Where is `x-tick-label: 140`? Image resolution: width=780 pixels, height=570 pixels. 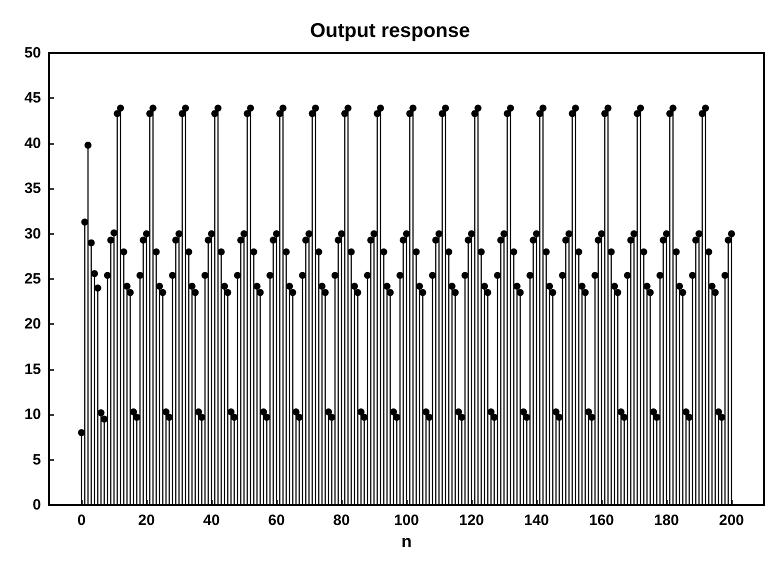 x-tick-label: 140 is located at coordinates (537, 520).